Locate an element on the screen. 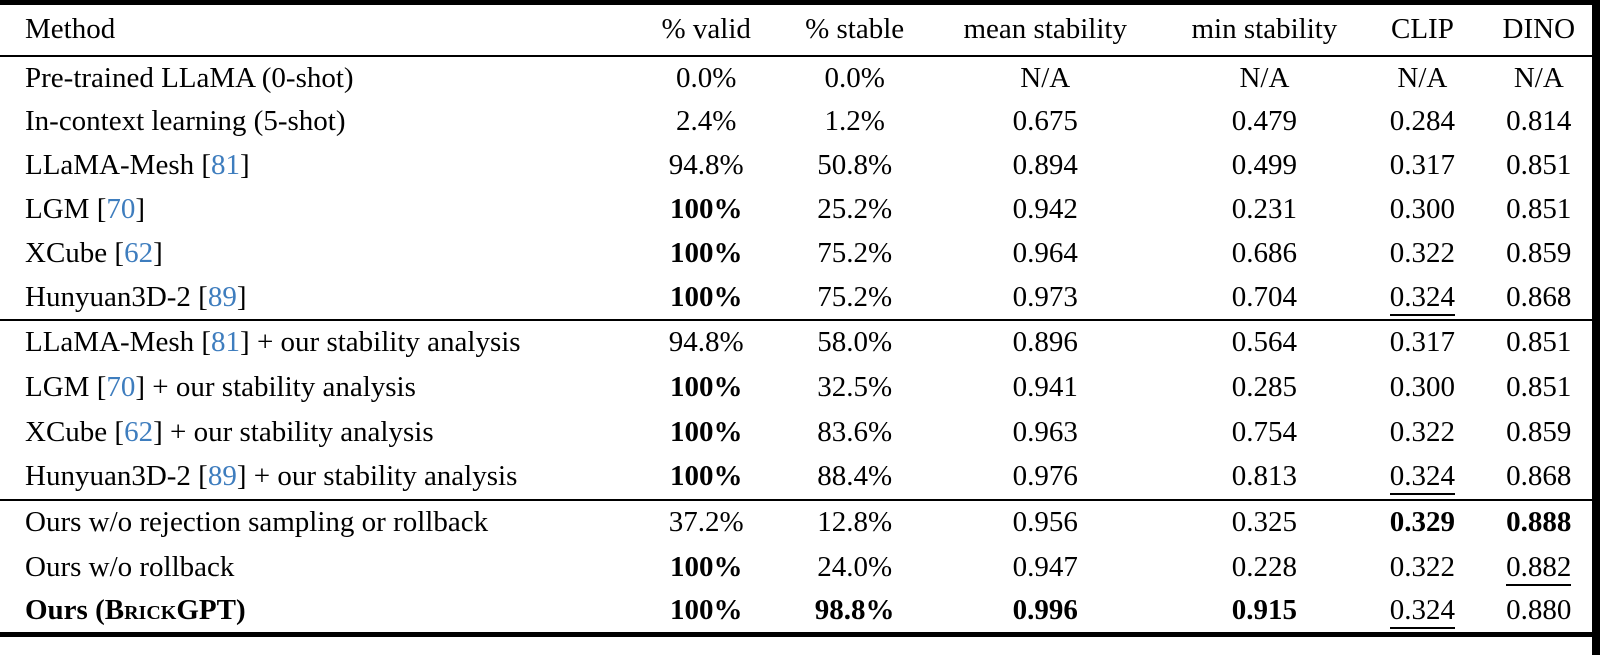 The width and height of the screenshot is (1600, 655). value-cell-min-stability: 0.228 is located at coordinates (1265, 567).